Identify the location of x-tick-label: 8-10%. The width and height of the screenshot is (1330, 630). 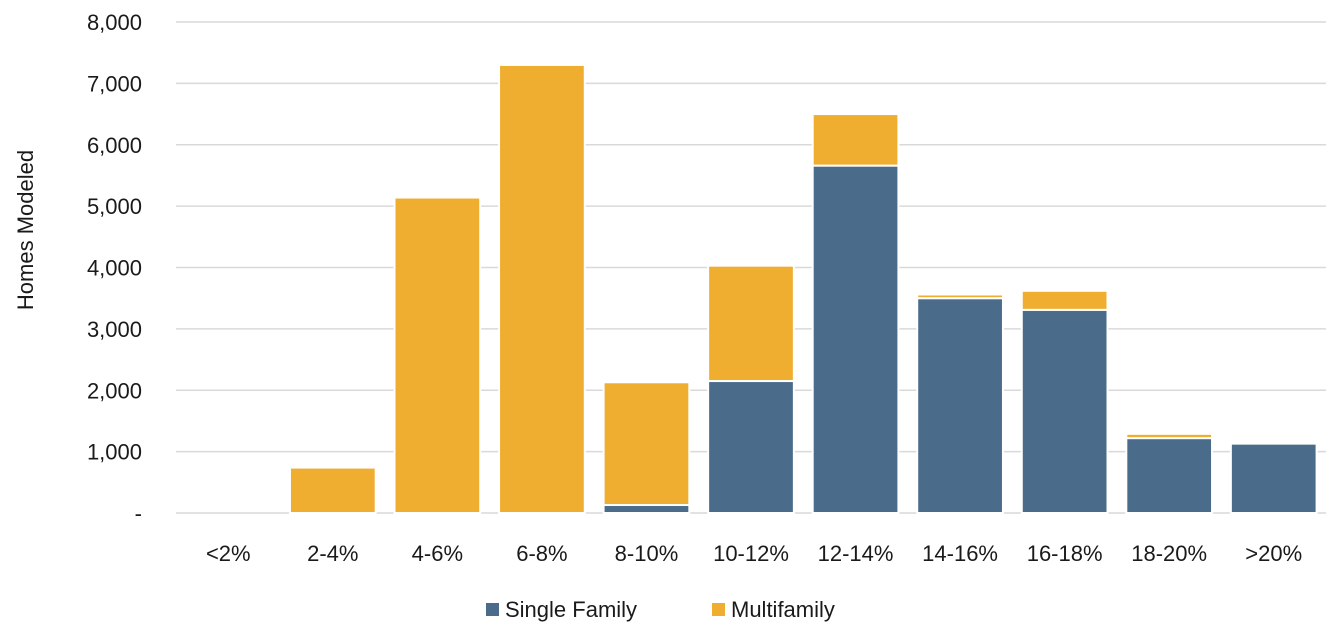
(647, 553).